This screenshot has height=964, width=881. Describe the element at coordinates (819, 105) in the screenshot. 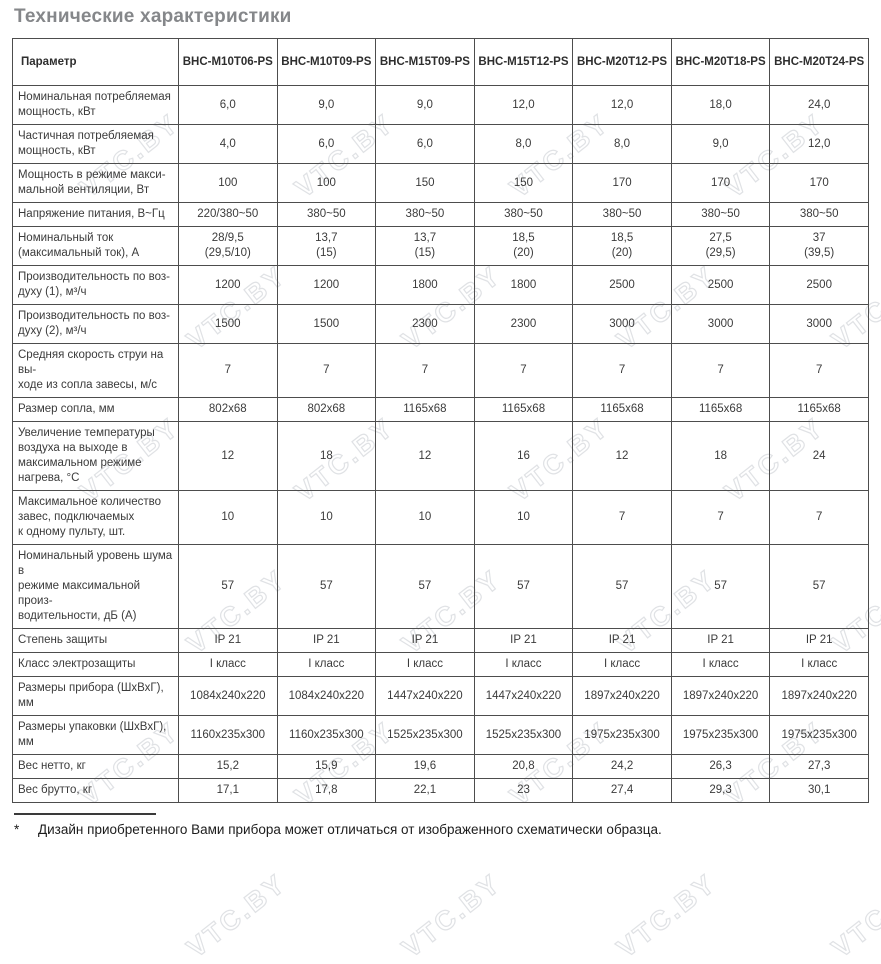

I see `value-cell: 24,0` at that location.